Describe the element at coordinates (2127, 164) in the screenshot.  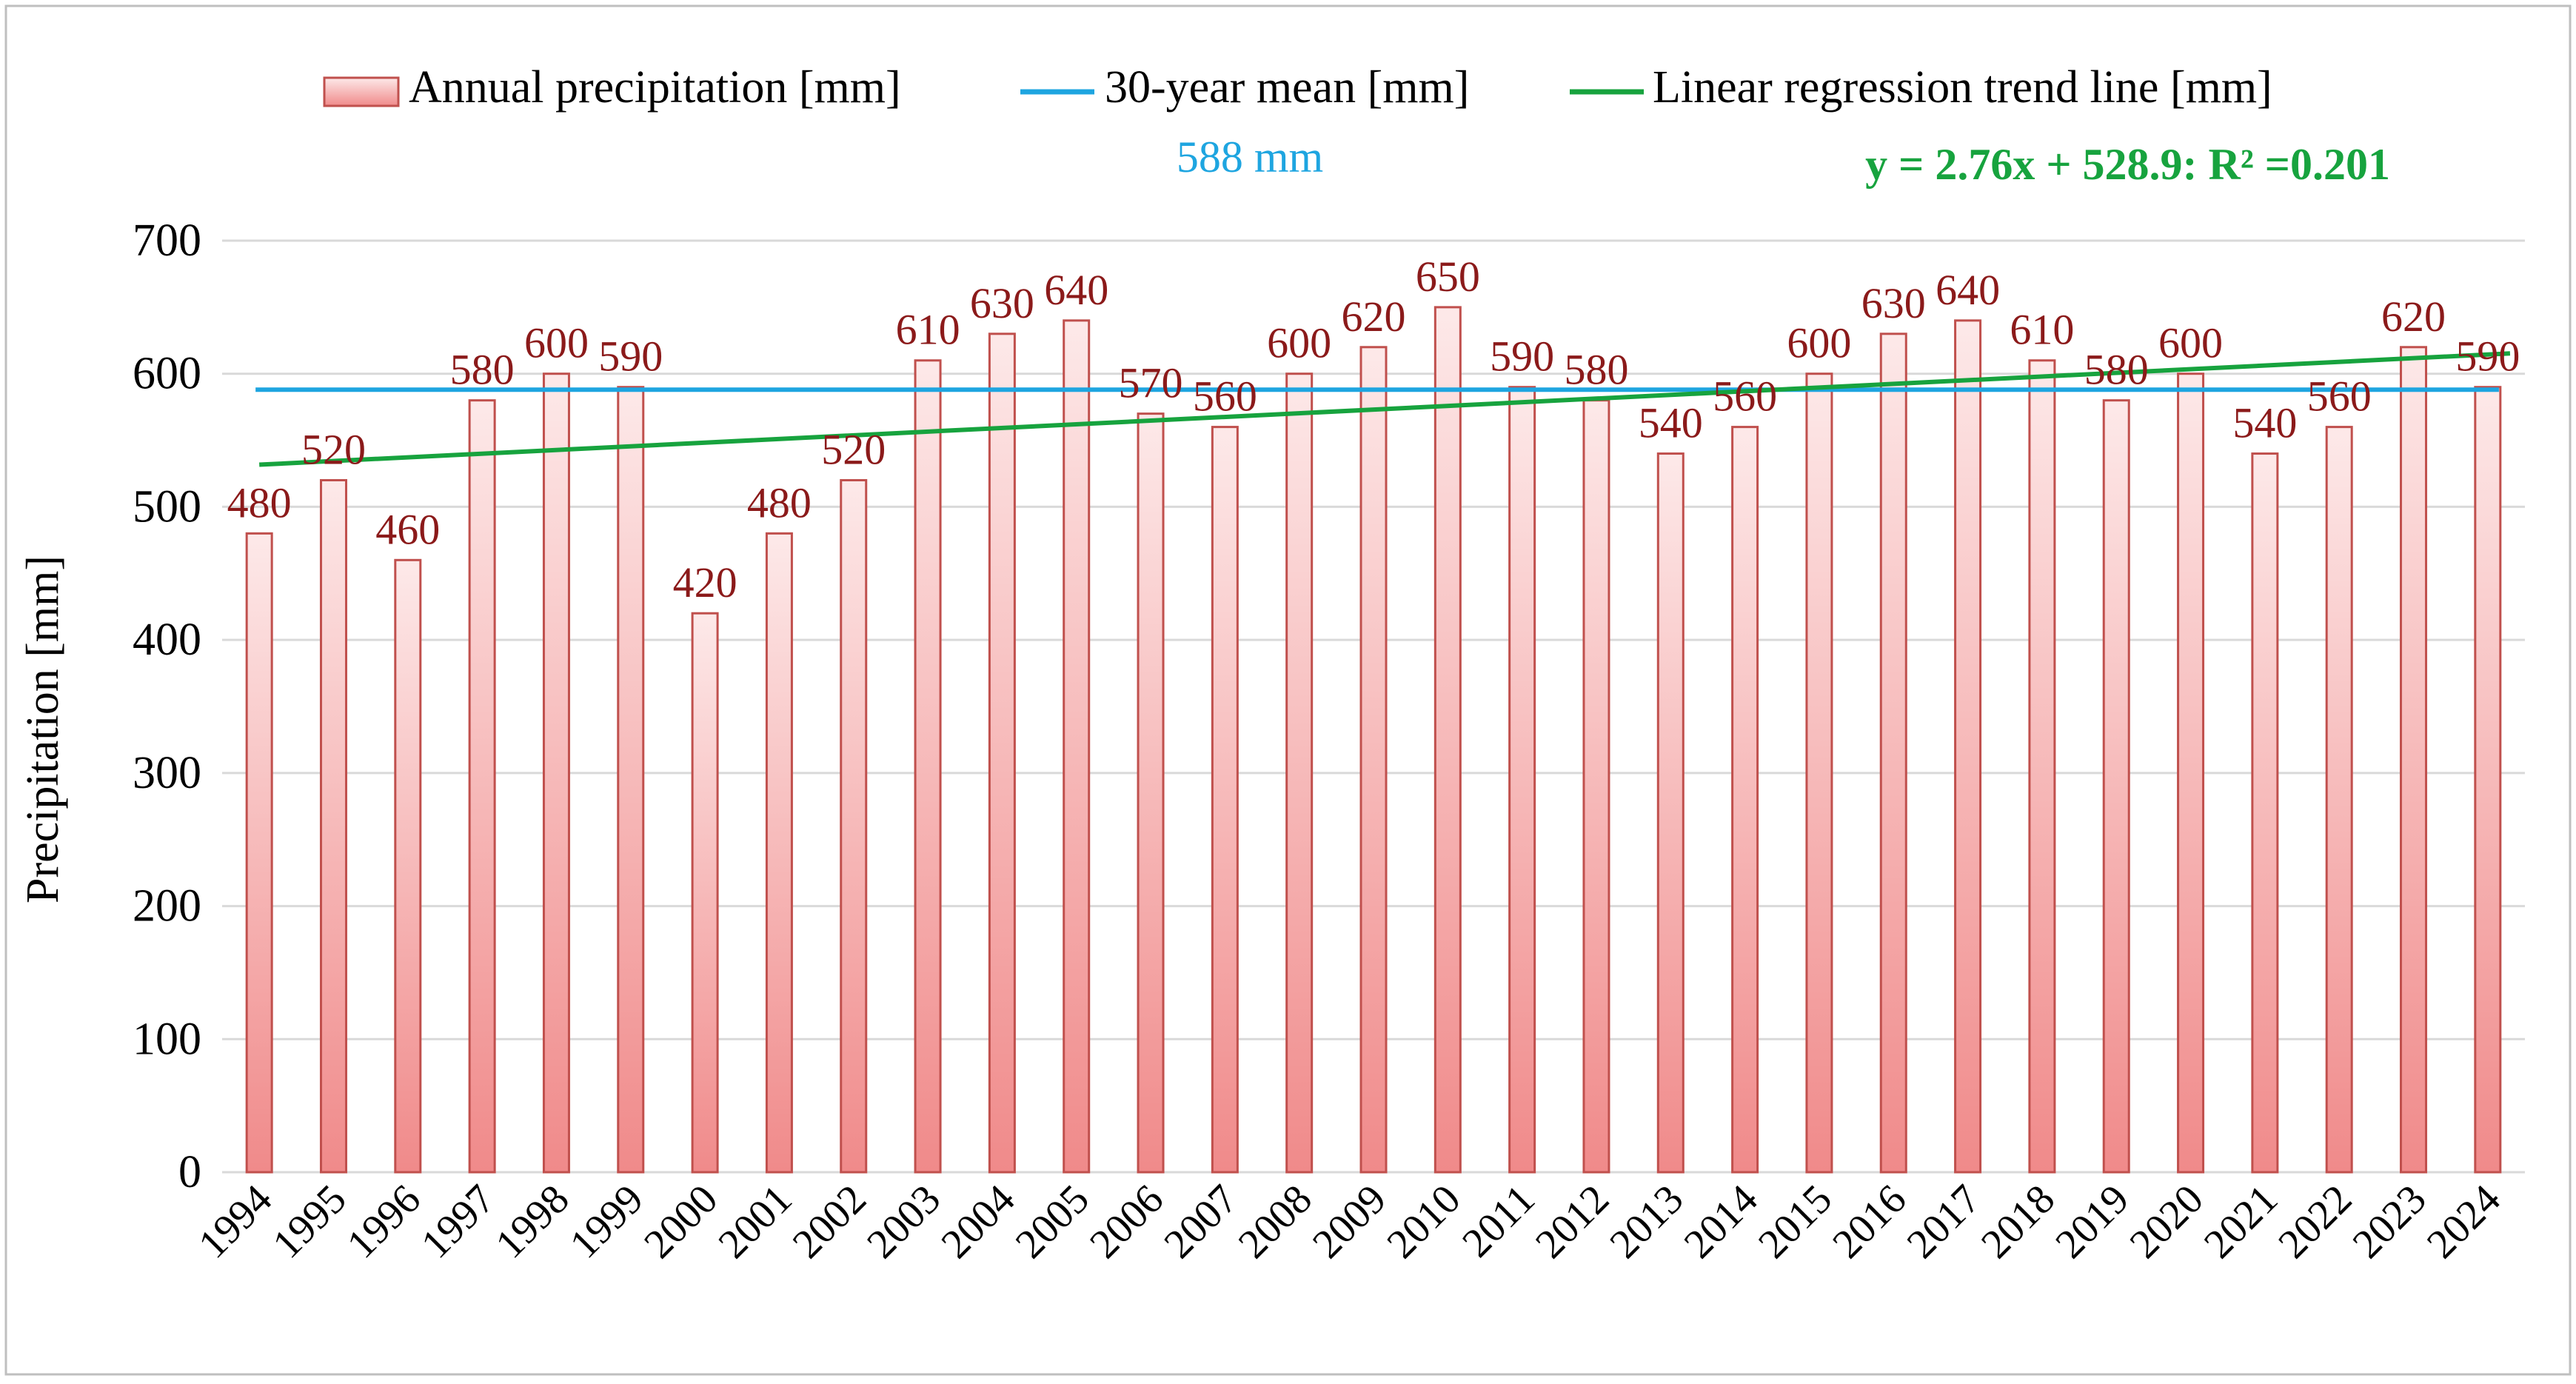
I see `regression-equation: y = 2.76x + 528.9: R² =0.201` at that location.